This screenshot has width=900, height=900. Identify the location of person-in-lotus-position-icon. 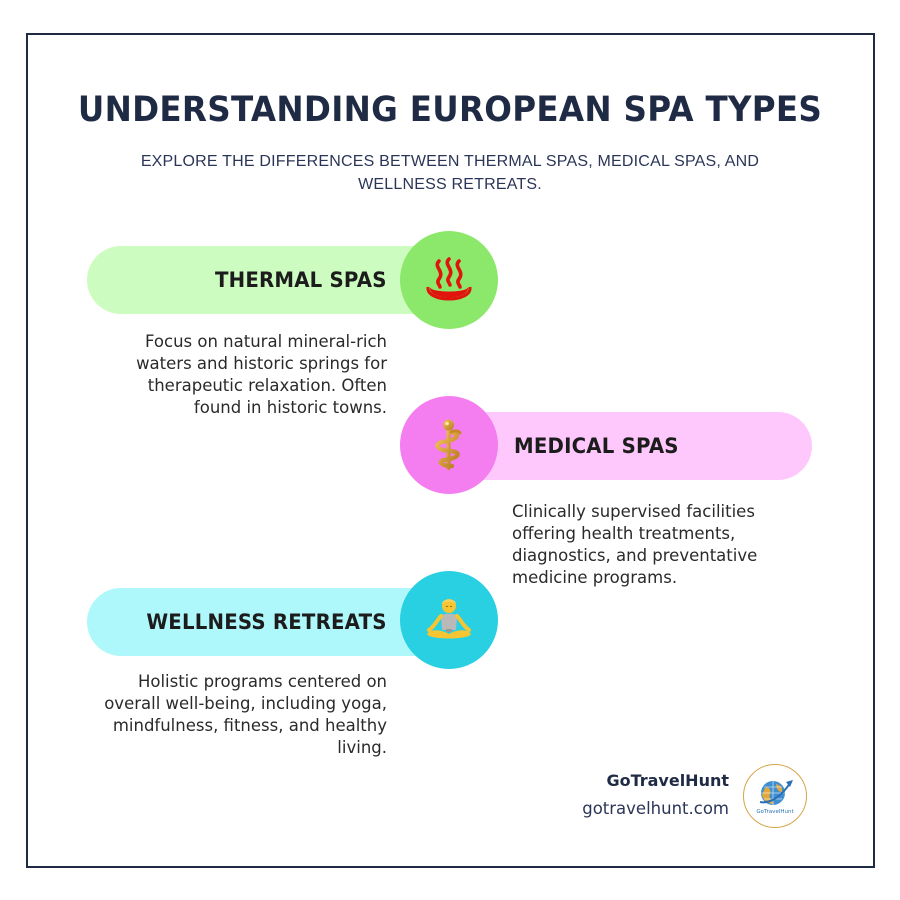
(449, 619).